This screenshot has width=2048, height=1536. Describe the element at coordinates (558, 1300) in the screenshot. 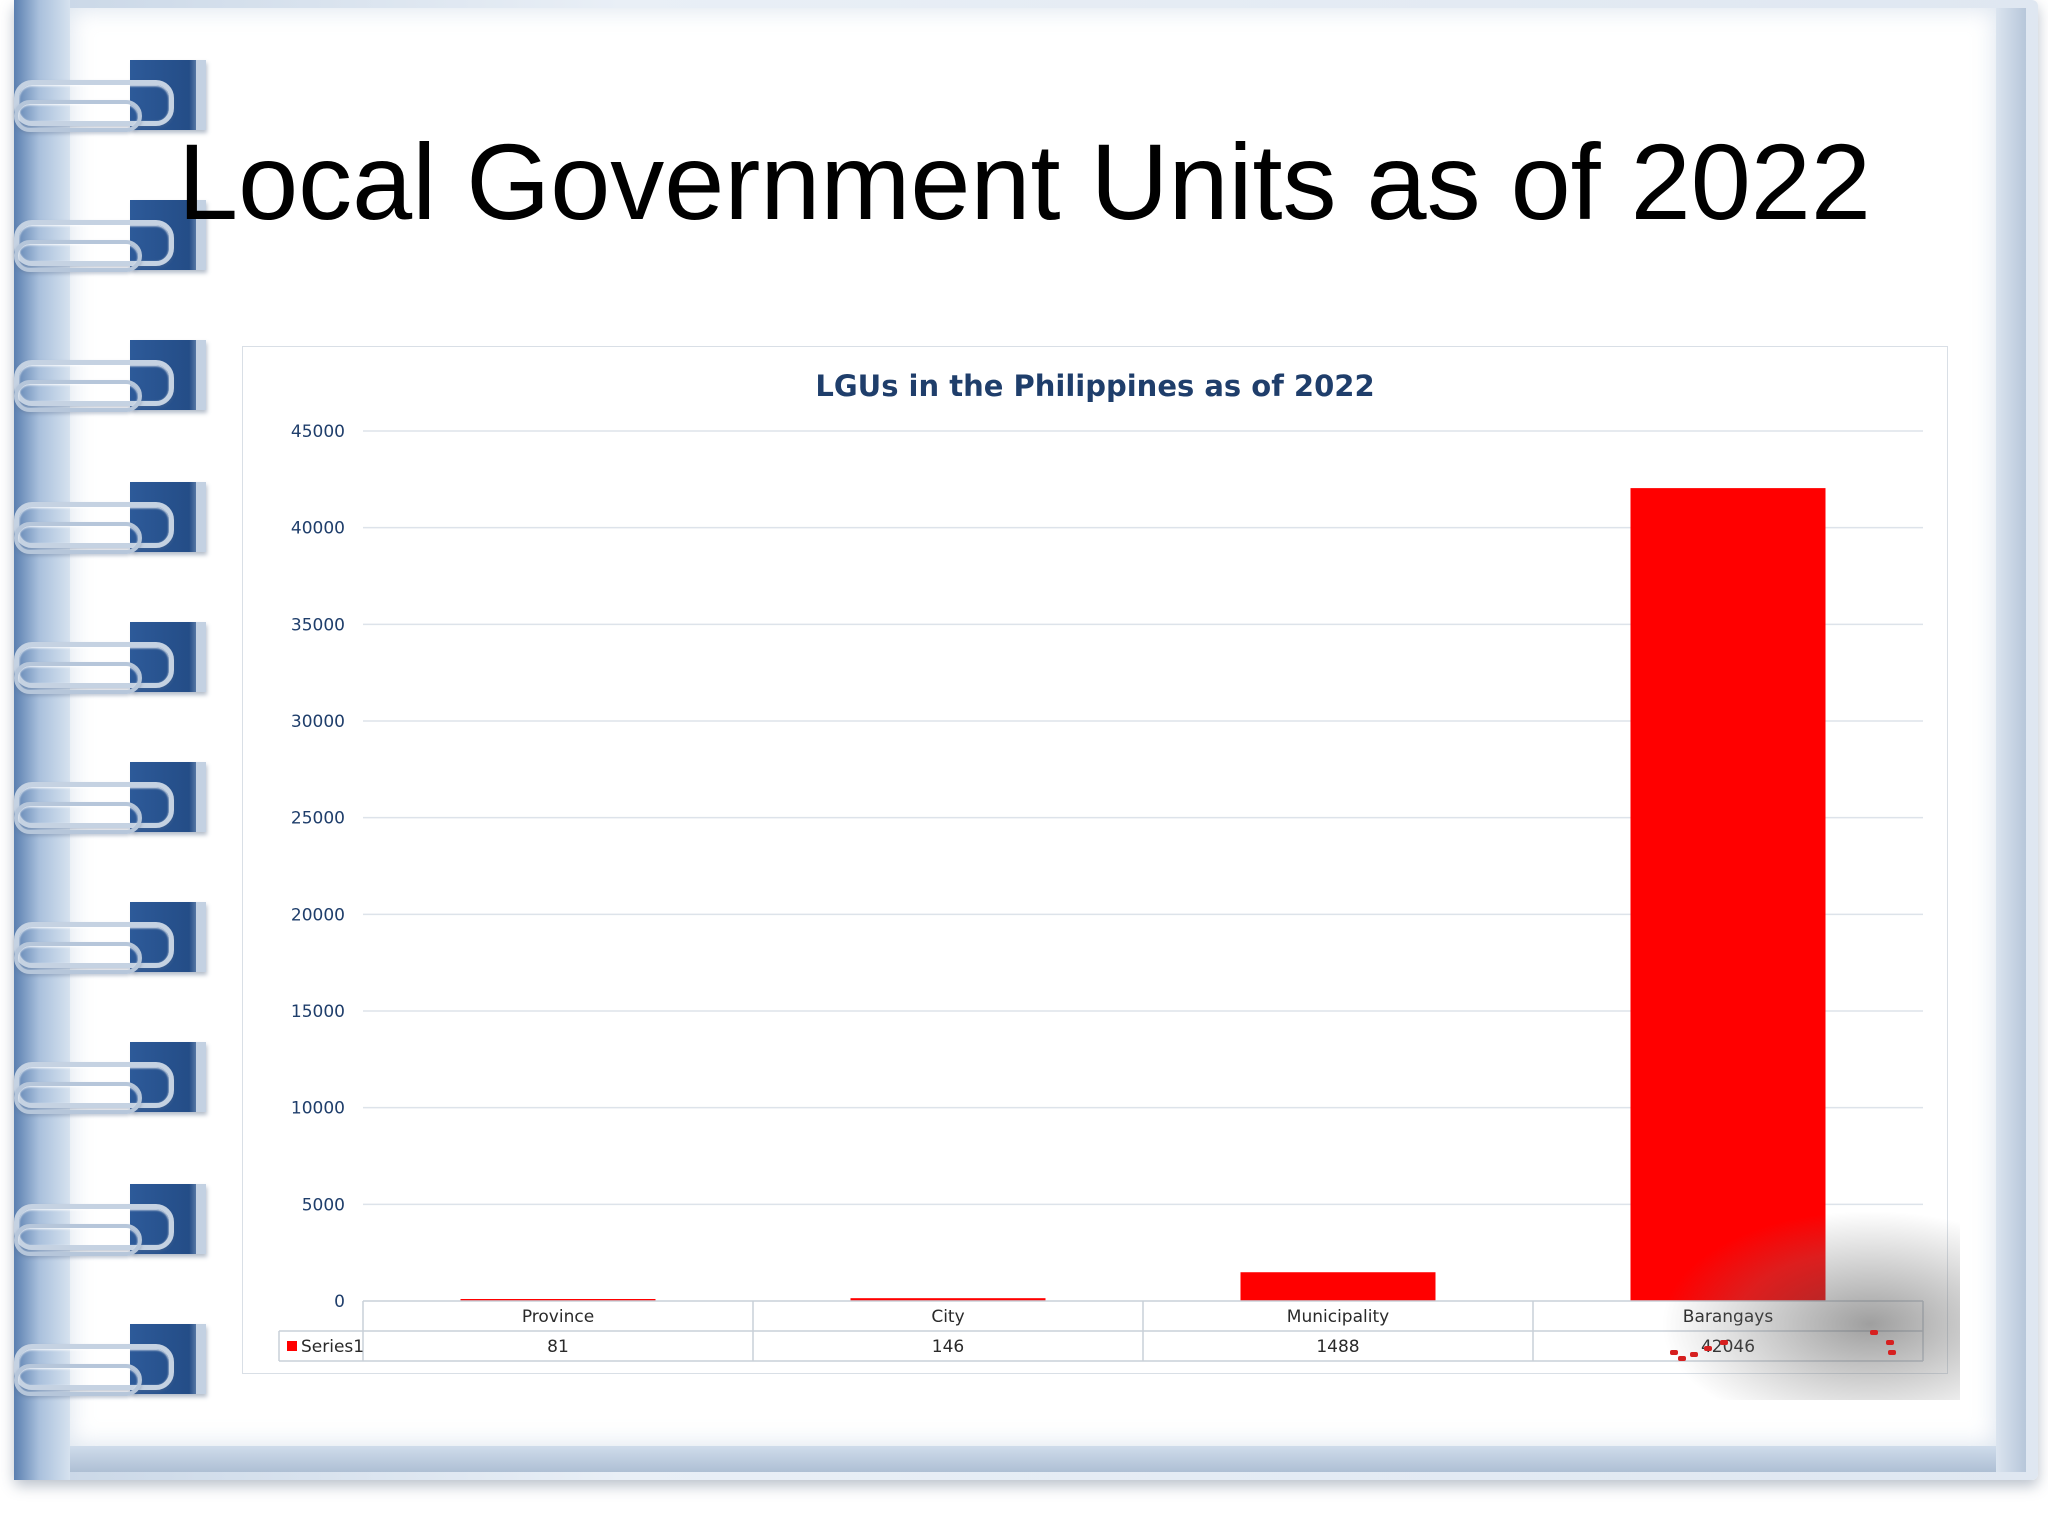

I see `bar-province` at that location.